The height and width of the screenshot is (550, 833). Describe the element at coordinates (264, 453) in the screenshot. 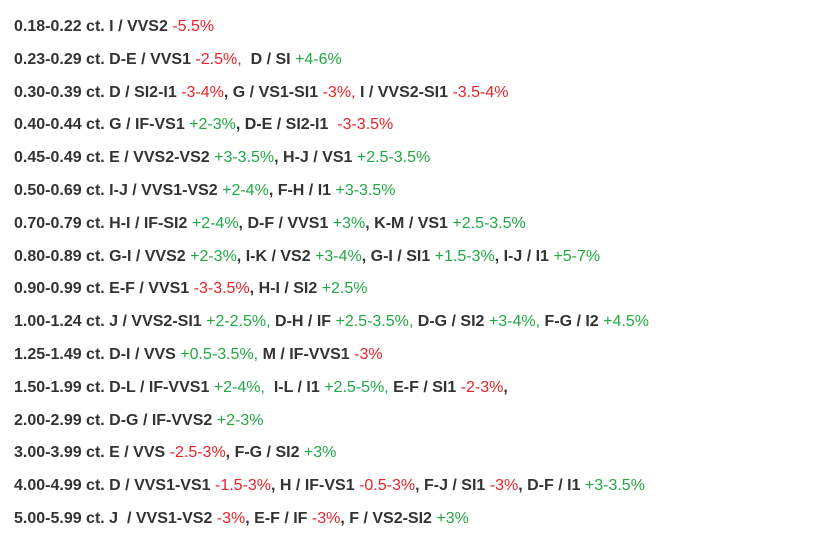

I see `diamond-spec-label: , F-G / SI2` at that location.